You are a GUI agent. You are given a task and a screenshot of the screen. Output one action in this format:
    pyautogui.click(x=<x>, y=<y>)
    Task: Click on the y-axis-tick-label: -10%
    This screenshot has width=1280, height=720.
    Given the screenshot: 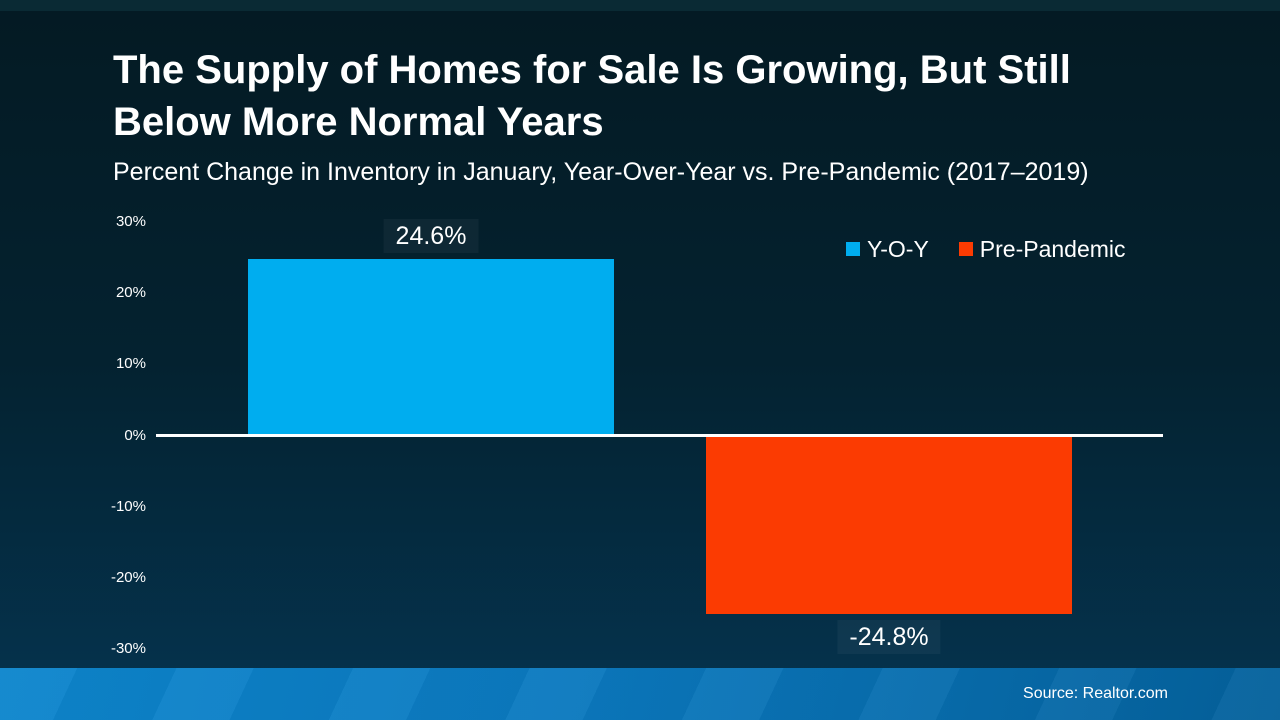 What is the action you would take?
    pyautogui.click(x=128, y=506)
    